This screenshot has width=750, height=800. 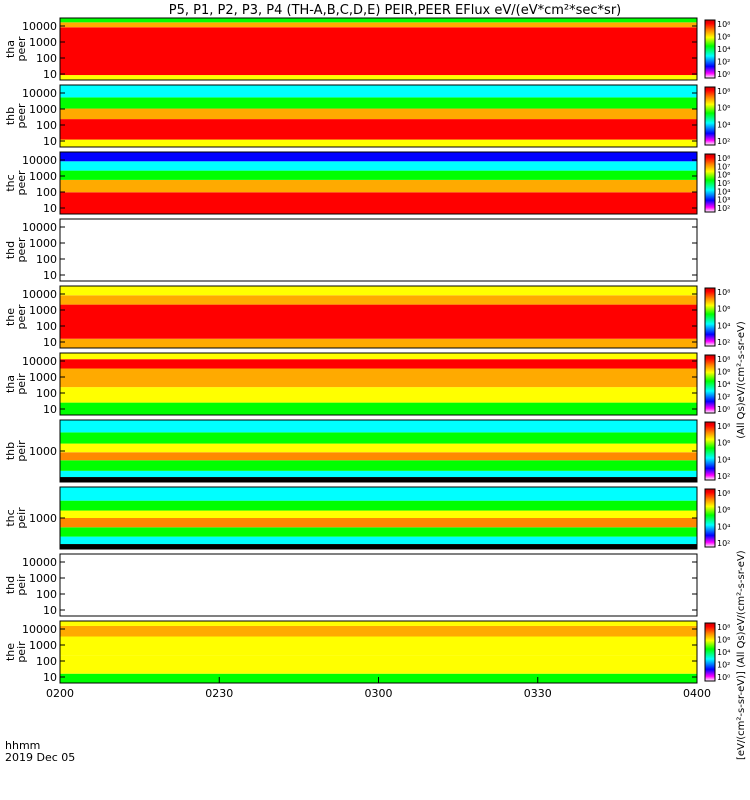 I want to click on y-axis-label: thd, so click(x=10, y=250).